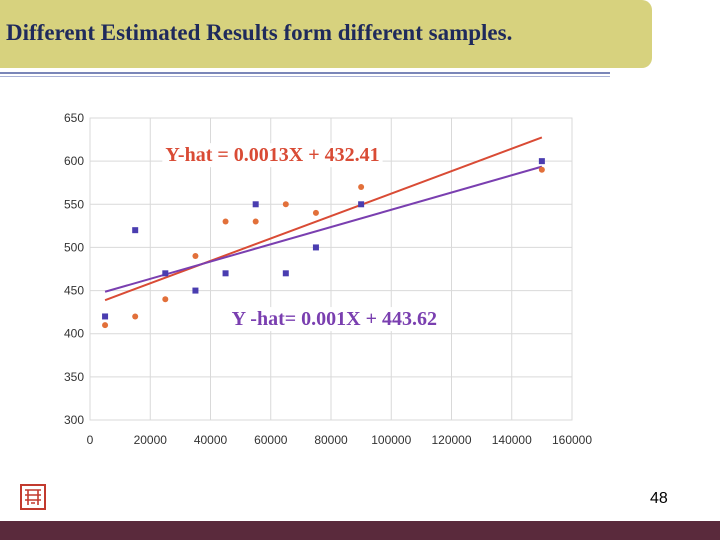  Describe the element at coordinates (74, 377) in the screenshot. I see `y-tick-label: 350` at that location.